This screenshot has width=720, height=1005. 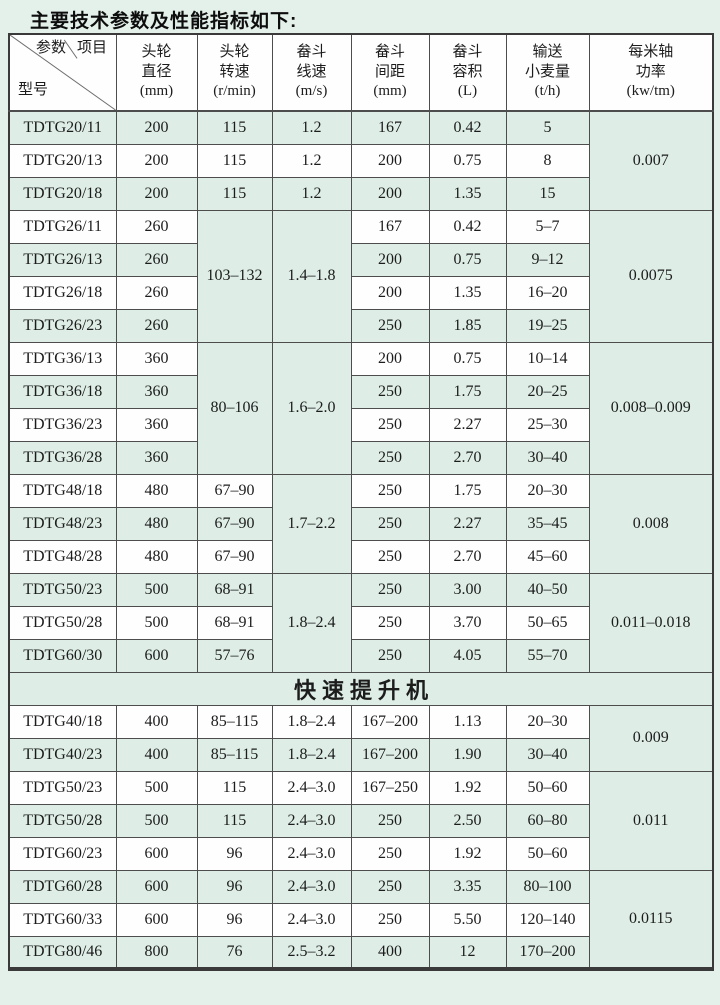 I want to click on value-cell: 1.13, so click(x=467, y=721).